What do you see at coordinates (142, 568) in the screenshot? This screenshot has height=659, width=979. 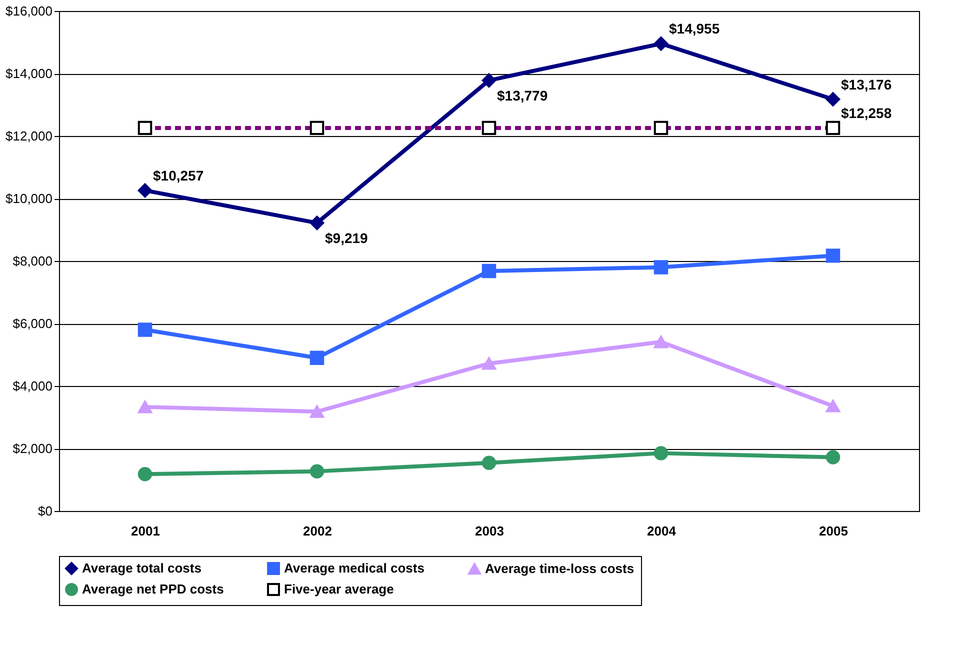 I see `legend-label: Average total costs` at bounding box center [142, 568].